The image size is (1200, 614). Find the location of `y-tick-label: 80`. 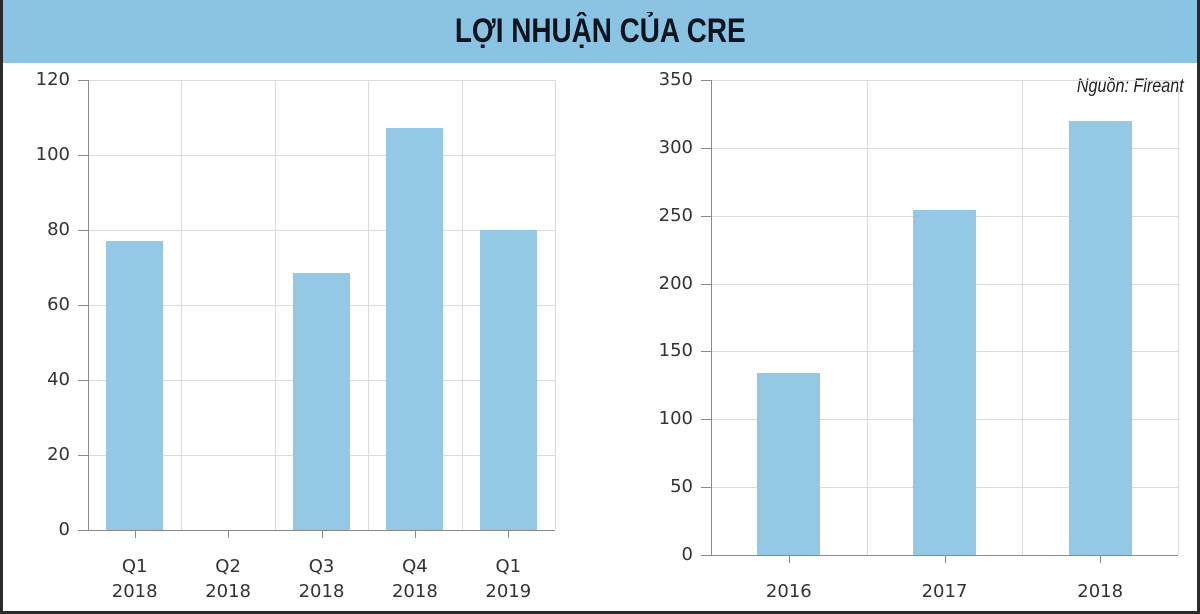

y-tick-label: 80 is located at coordinates (58, 229).